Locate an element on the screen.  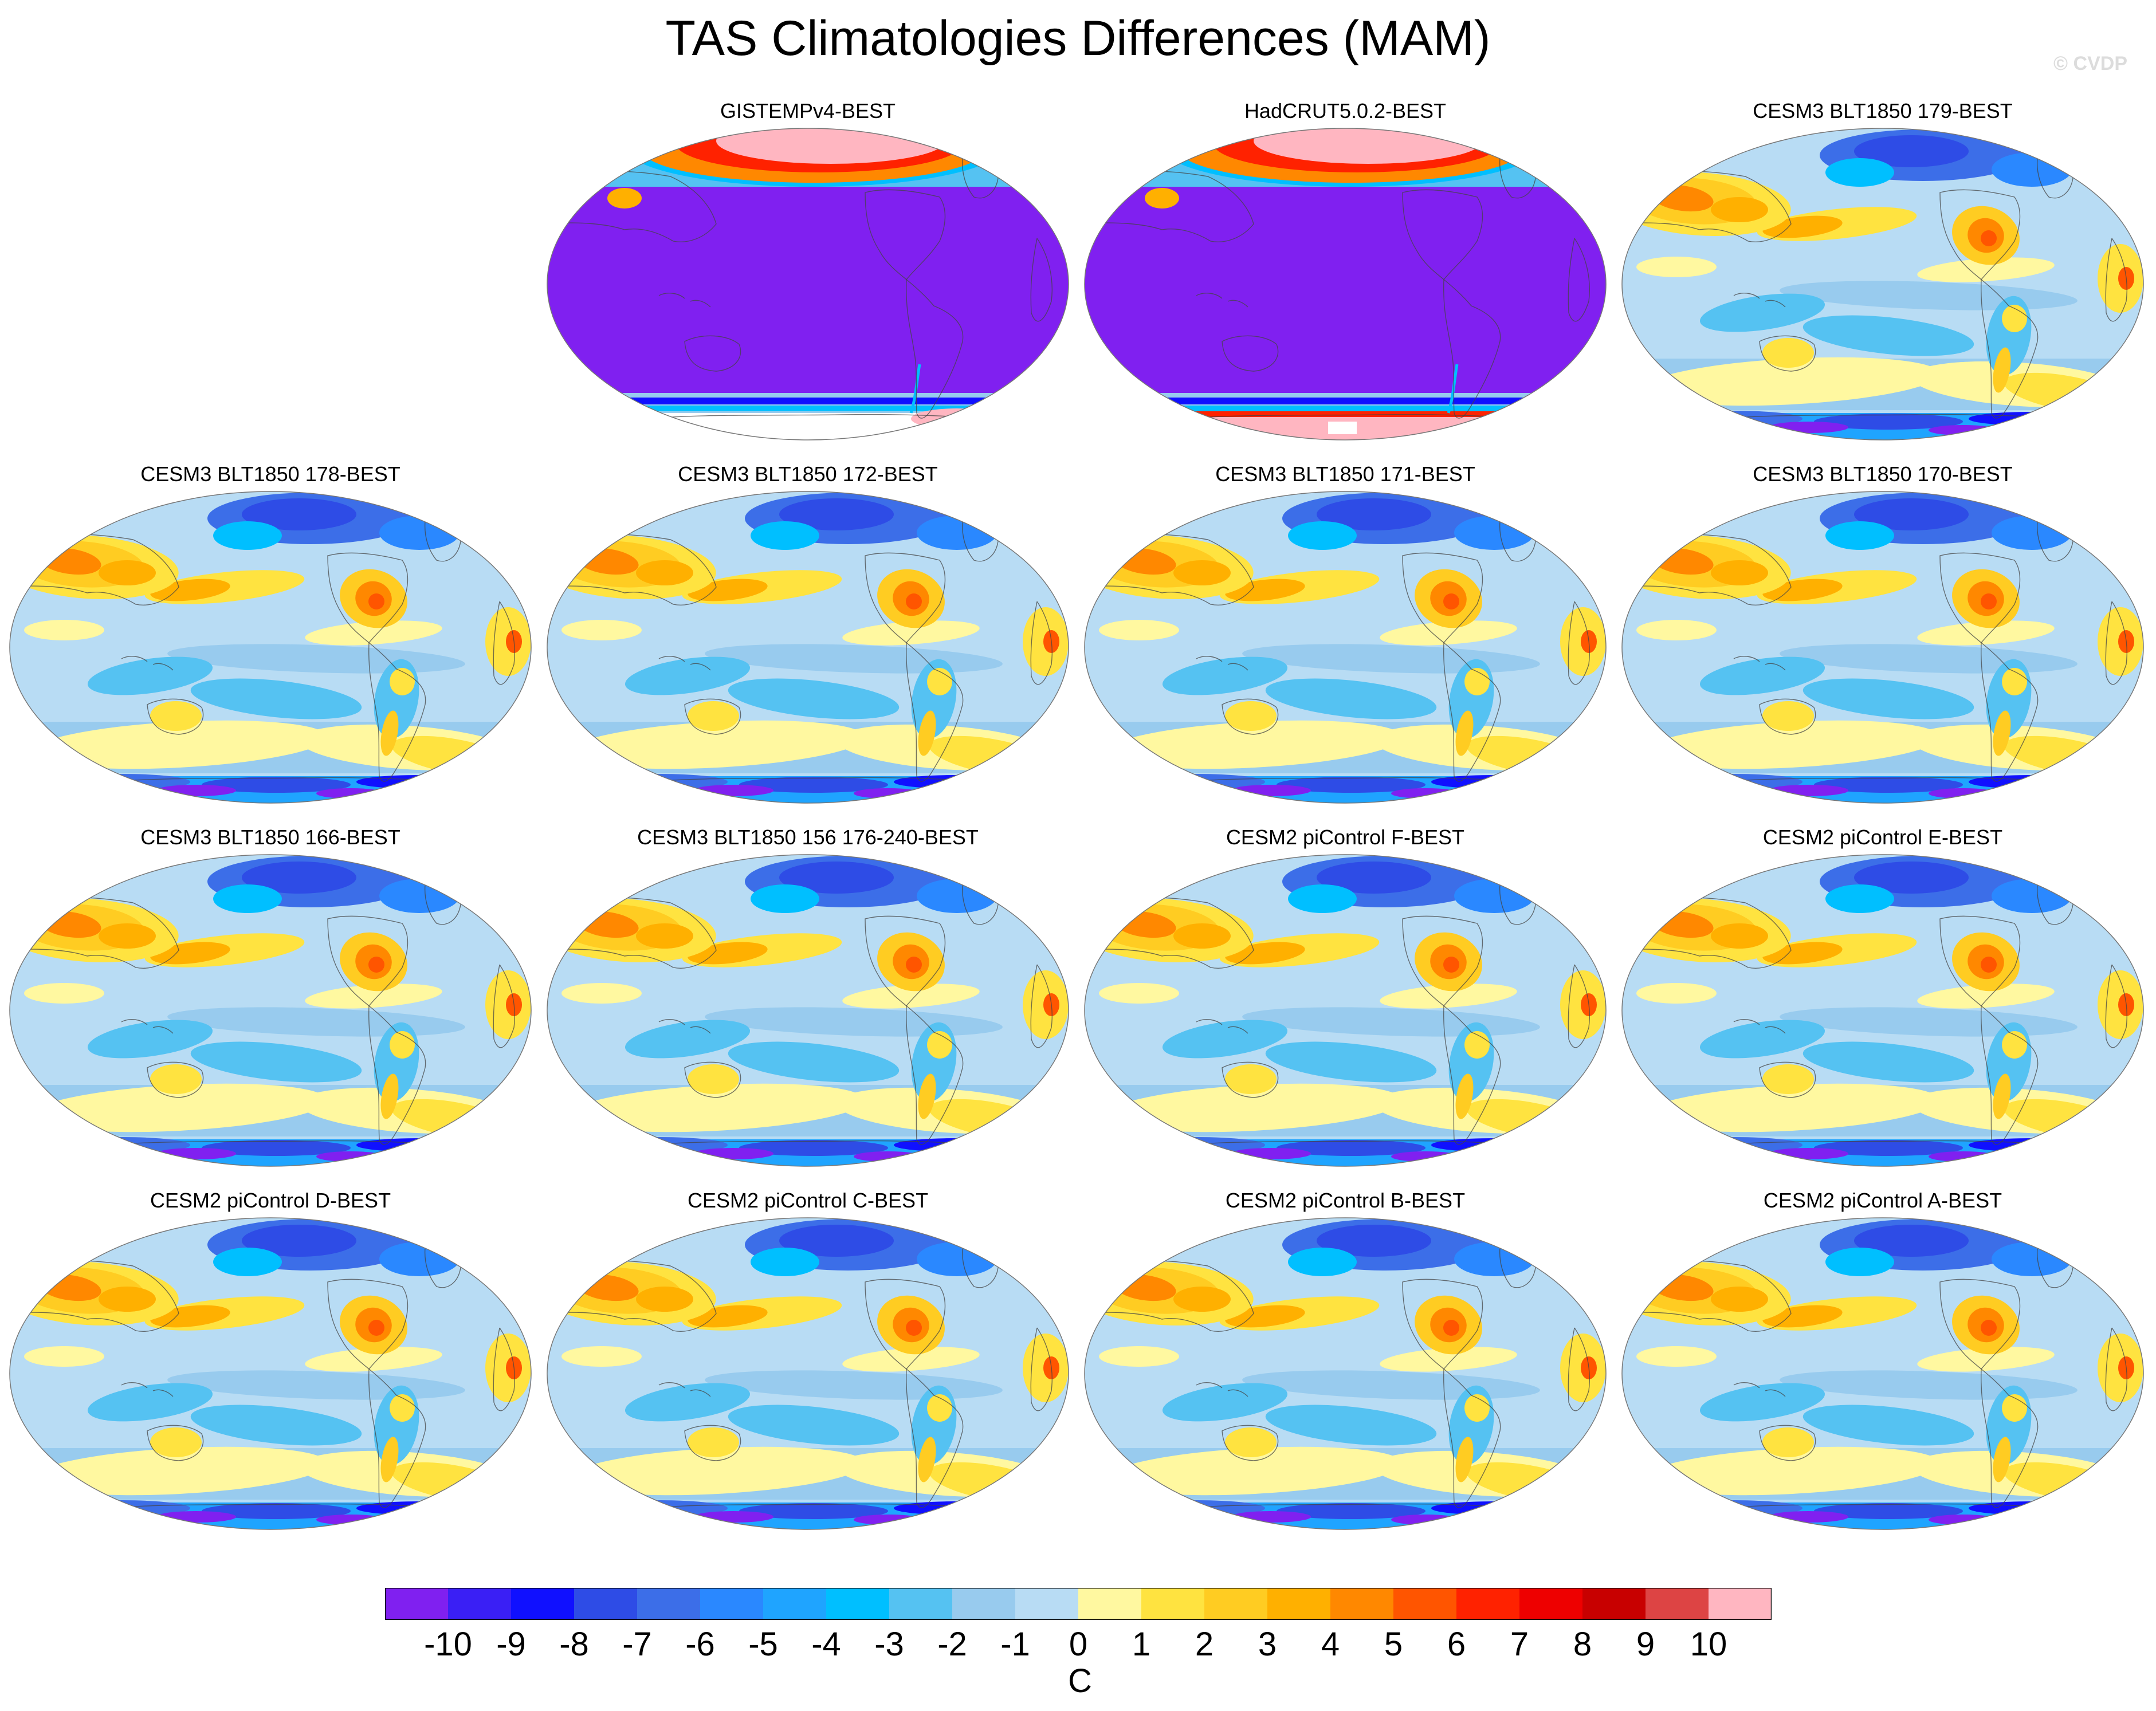
map-panel: HadCRUT5.0.2-BEST is located at coordinates (1345, 276).